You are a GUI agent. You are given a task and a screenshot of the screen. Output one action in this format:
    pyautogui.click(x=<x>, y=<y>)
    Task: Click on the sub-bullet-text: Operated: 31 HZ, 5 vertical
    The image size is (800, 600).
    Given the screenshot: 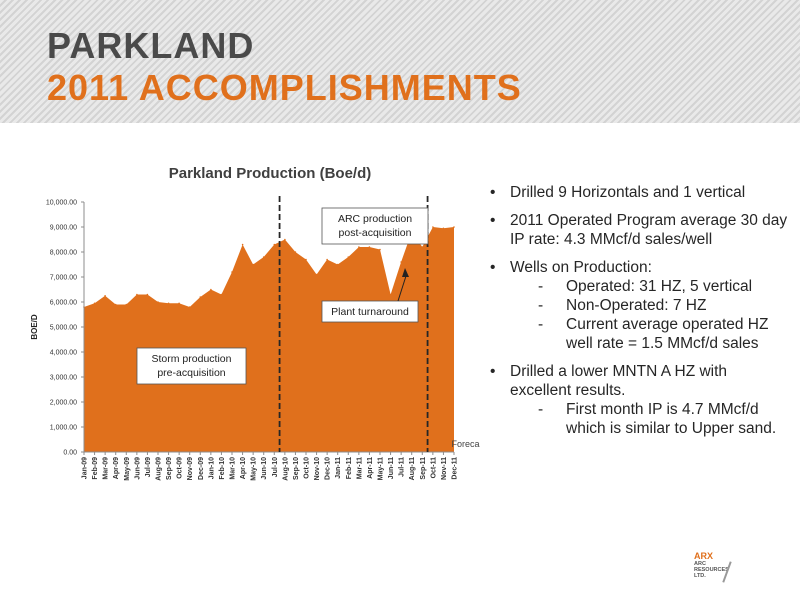 What is the action you would take?
    pyautogui.click(x=659, y=286)
    